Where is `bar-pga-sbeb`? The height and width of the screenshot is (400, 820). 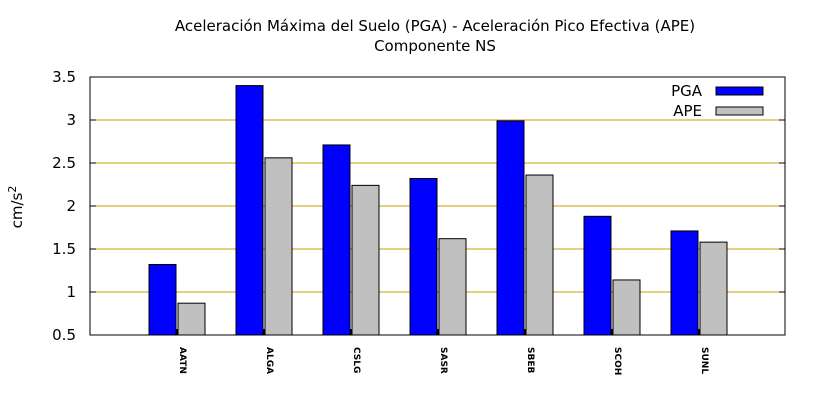 bar-pga-sbeb is located at coordinates (510, 228).